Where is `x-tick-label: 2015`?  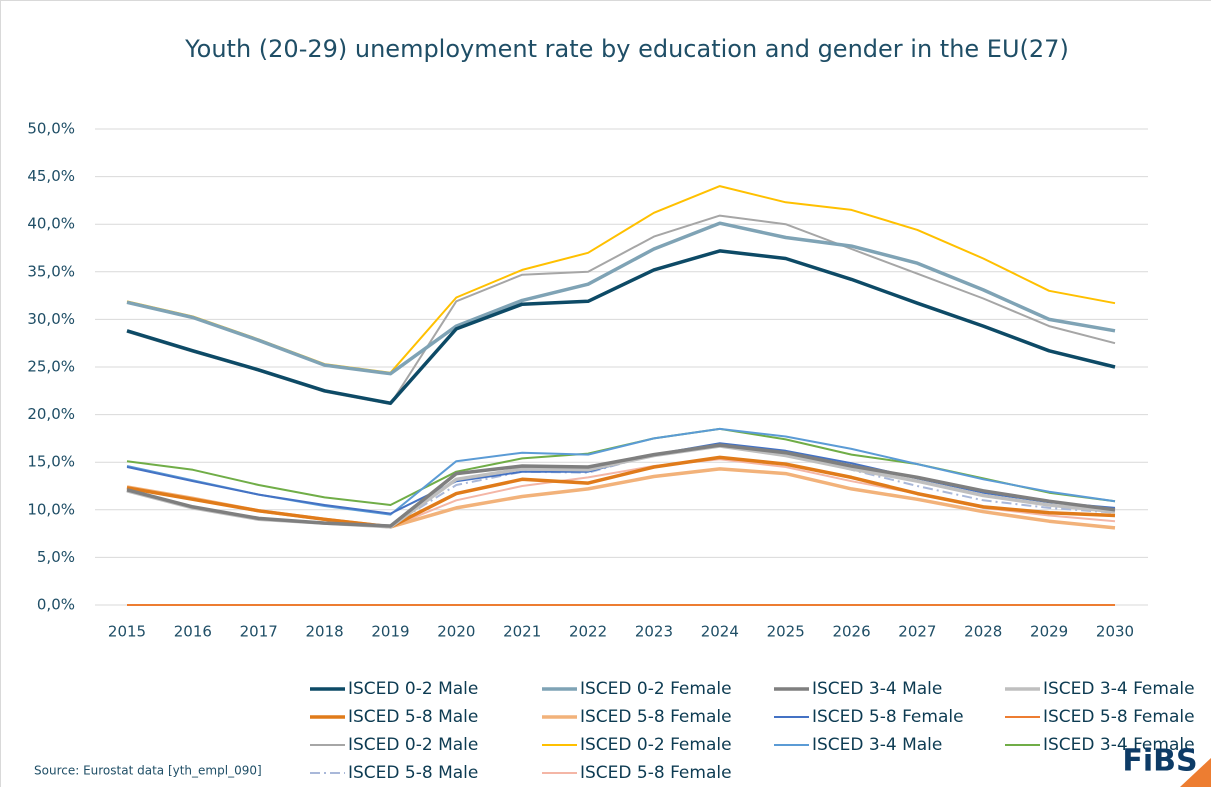 x-tick-label: 2015 is located at coordinates (127, 632).